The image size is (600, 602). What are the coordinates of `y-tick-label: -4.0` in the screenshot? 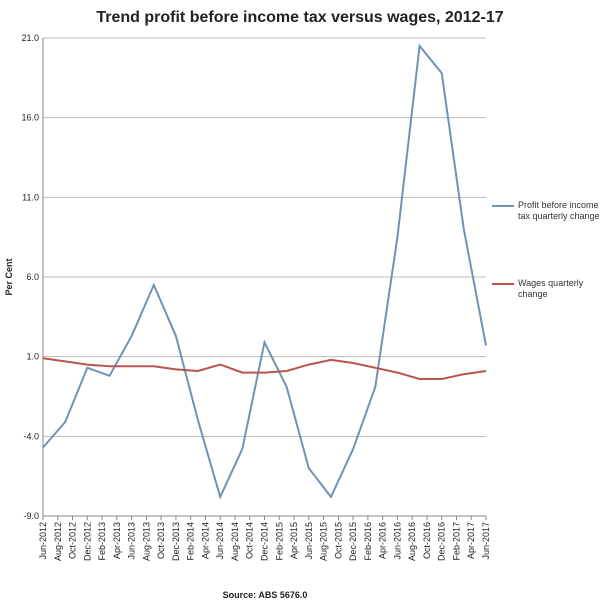 It's located at (31, 436).